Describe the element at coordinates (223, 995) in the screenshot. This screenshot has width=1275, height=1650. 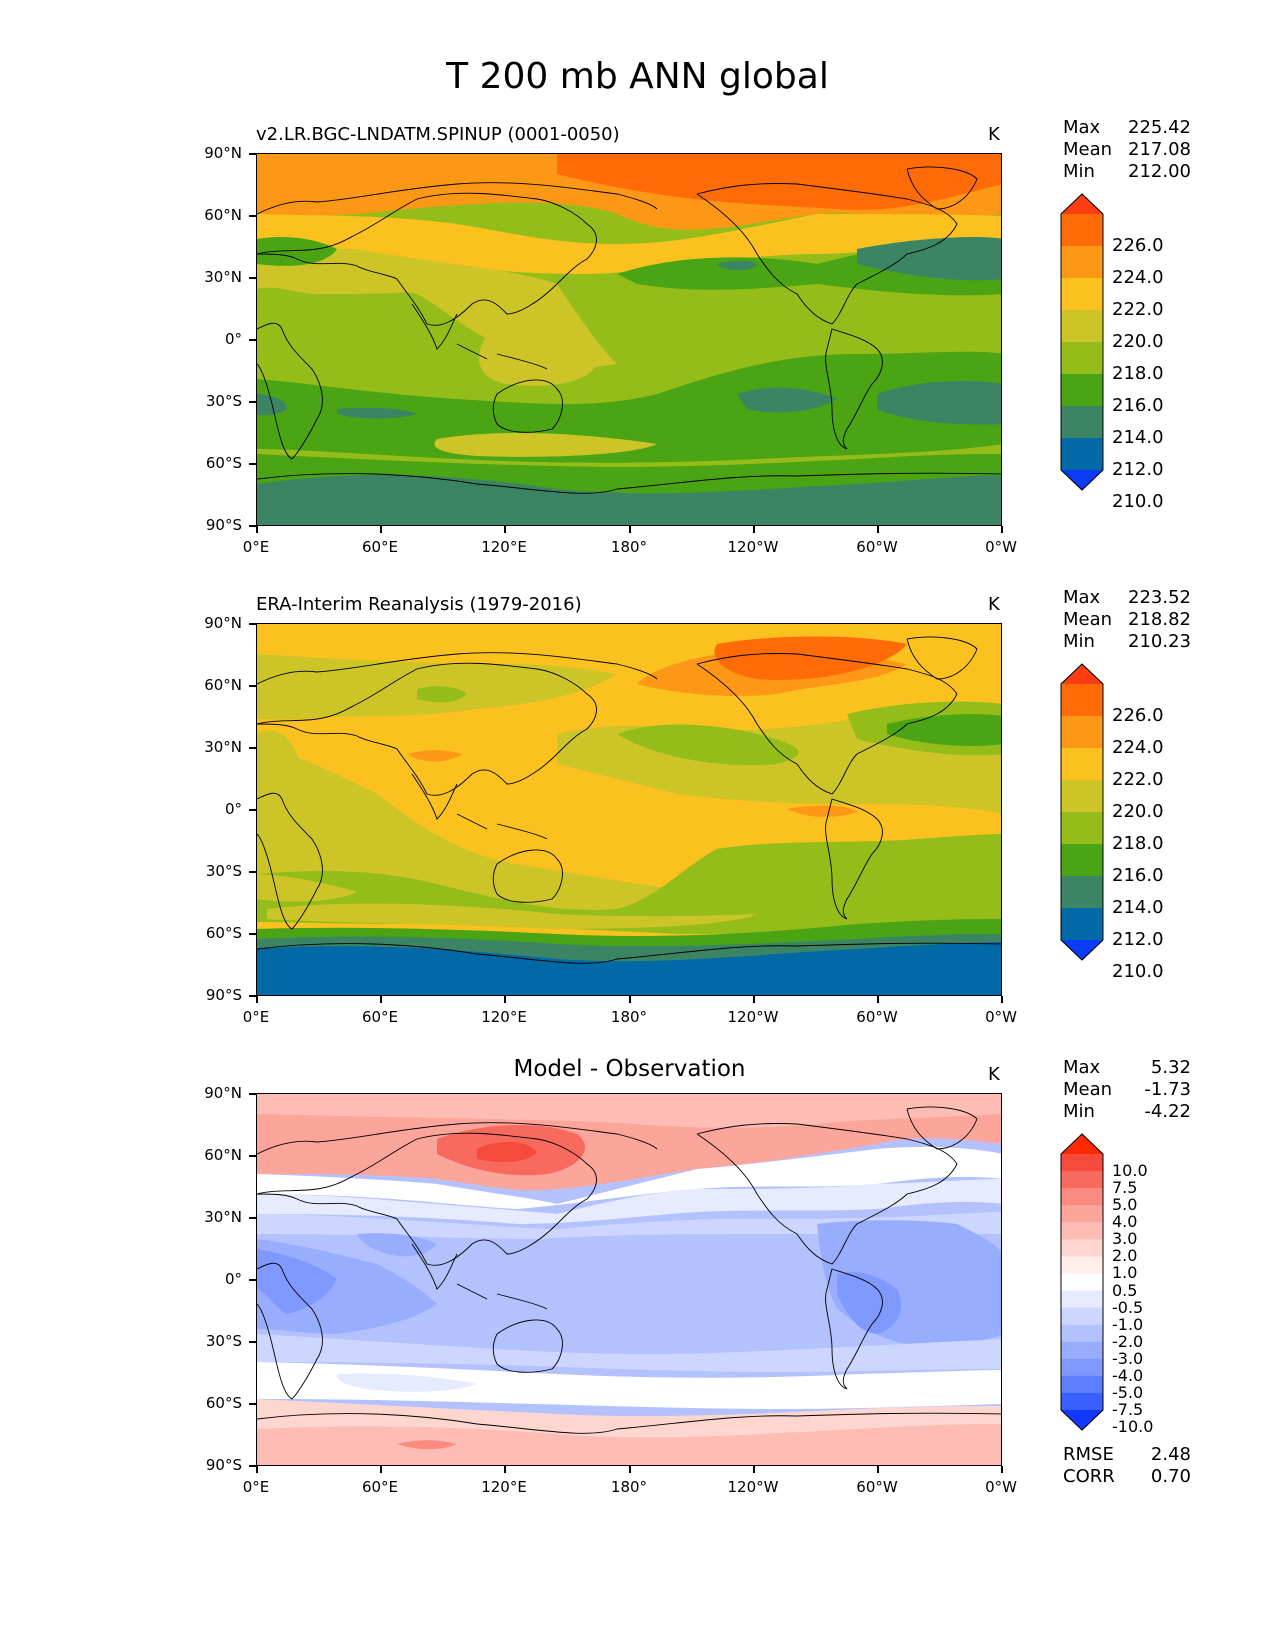
I see `lat-tick-label: 90°S` at that location.